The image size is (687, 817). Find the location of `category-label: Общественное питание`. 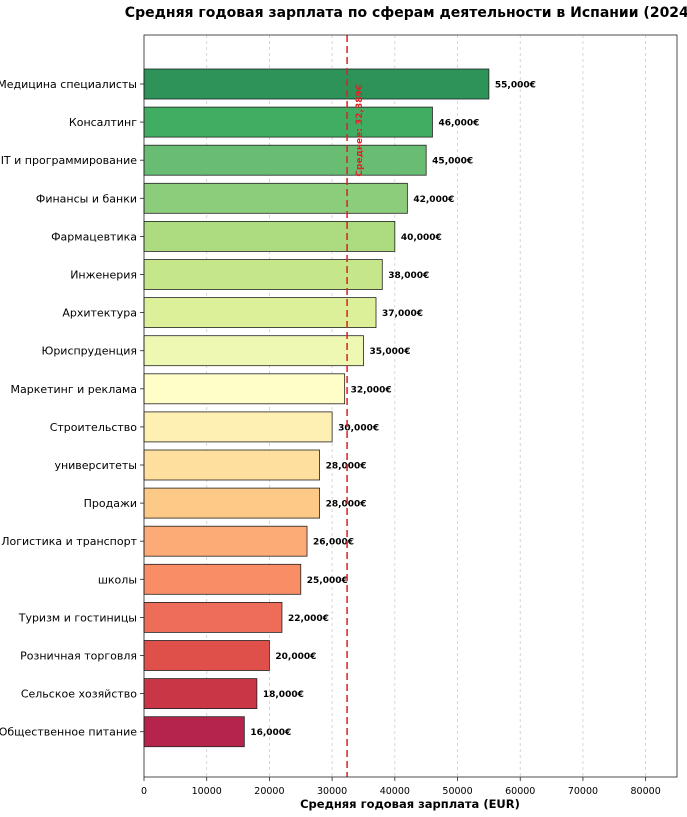

category-label: Общественное питание is located at coordinates (68, 732).